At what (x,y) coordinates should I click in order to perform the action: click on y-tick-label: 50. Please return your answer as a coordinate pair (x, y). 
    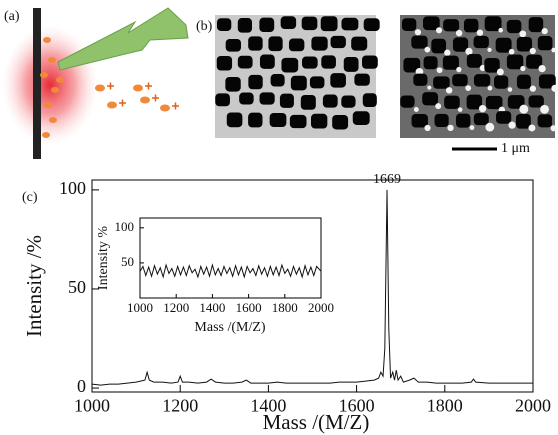
    Looking at the image, I should click on (127, 261).